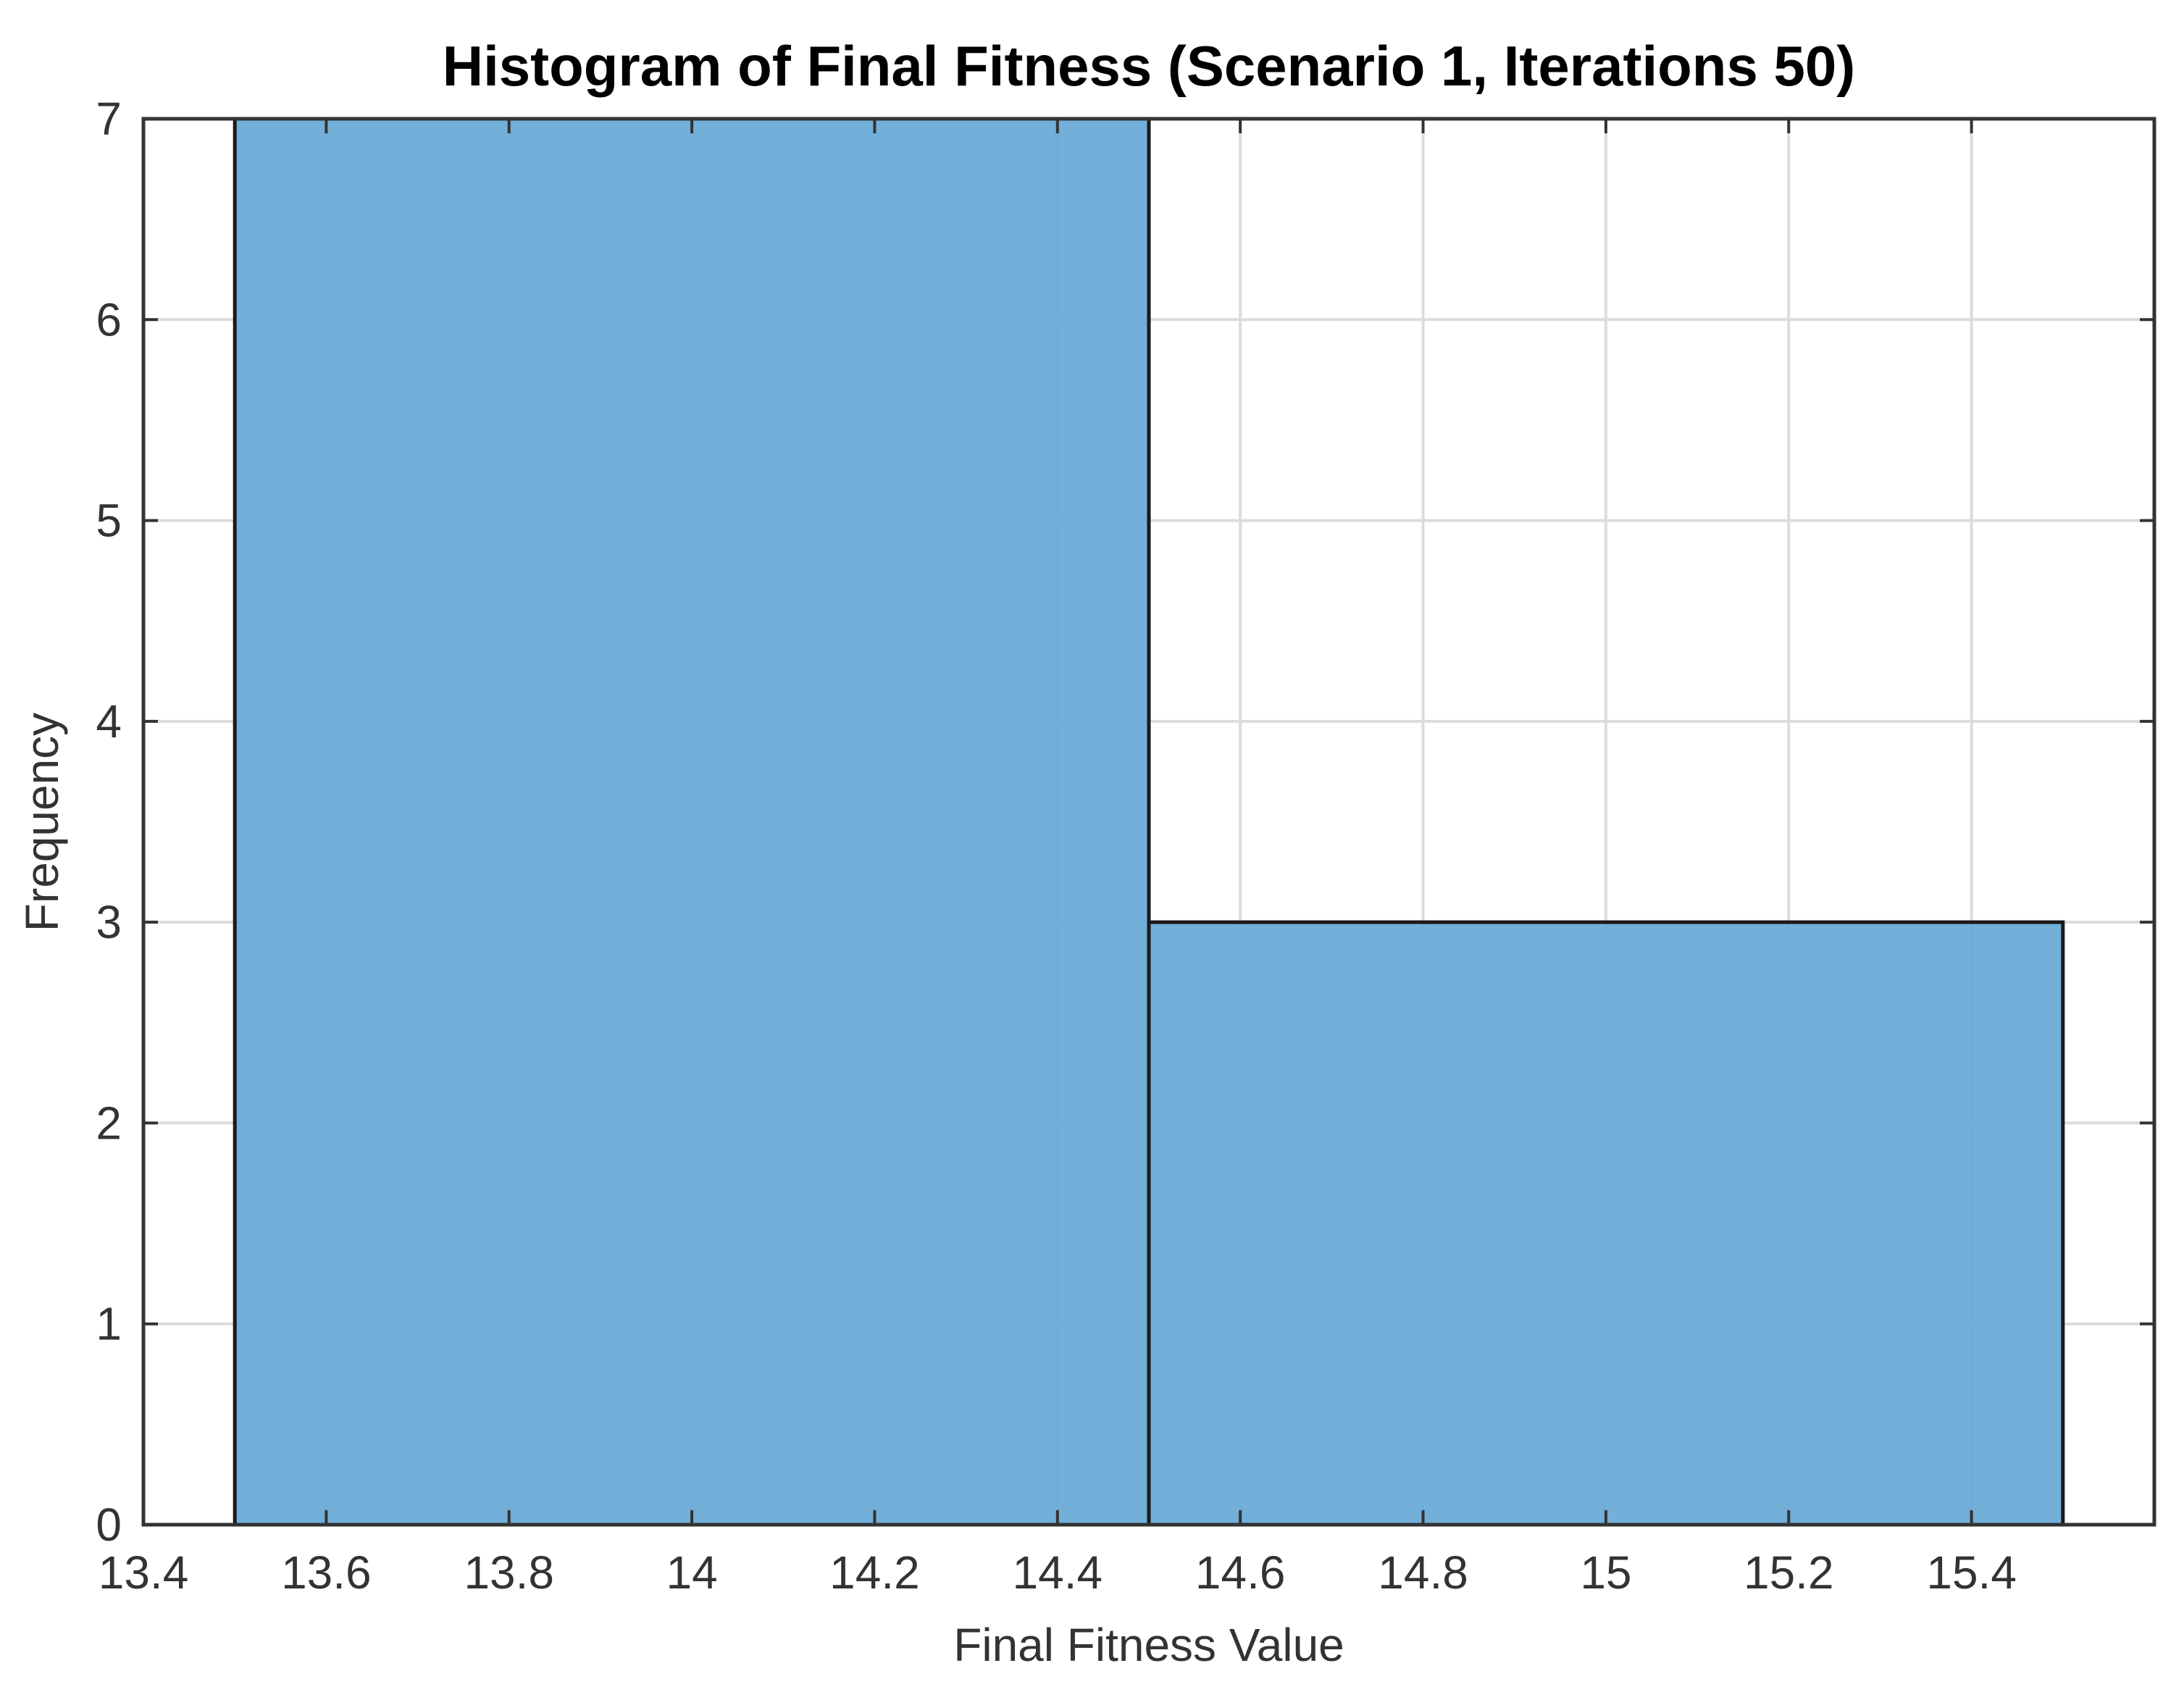  I want to click on y-tick-label: 7, so click(109, 119).